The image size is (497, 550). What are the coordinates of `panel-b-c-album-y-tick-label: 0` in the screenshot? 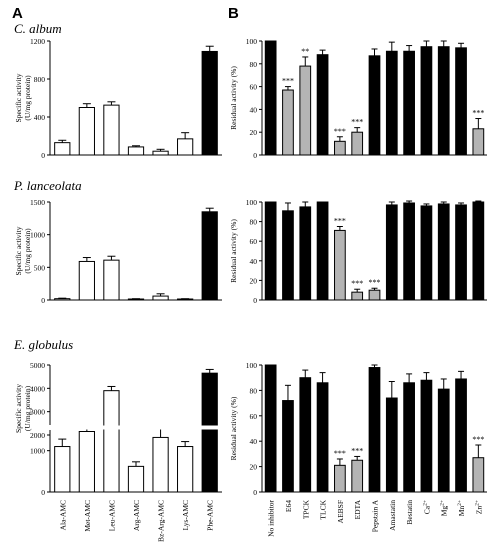 It's located at (255, 155).